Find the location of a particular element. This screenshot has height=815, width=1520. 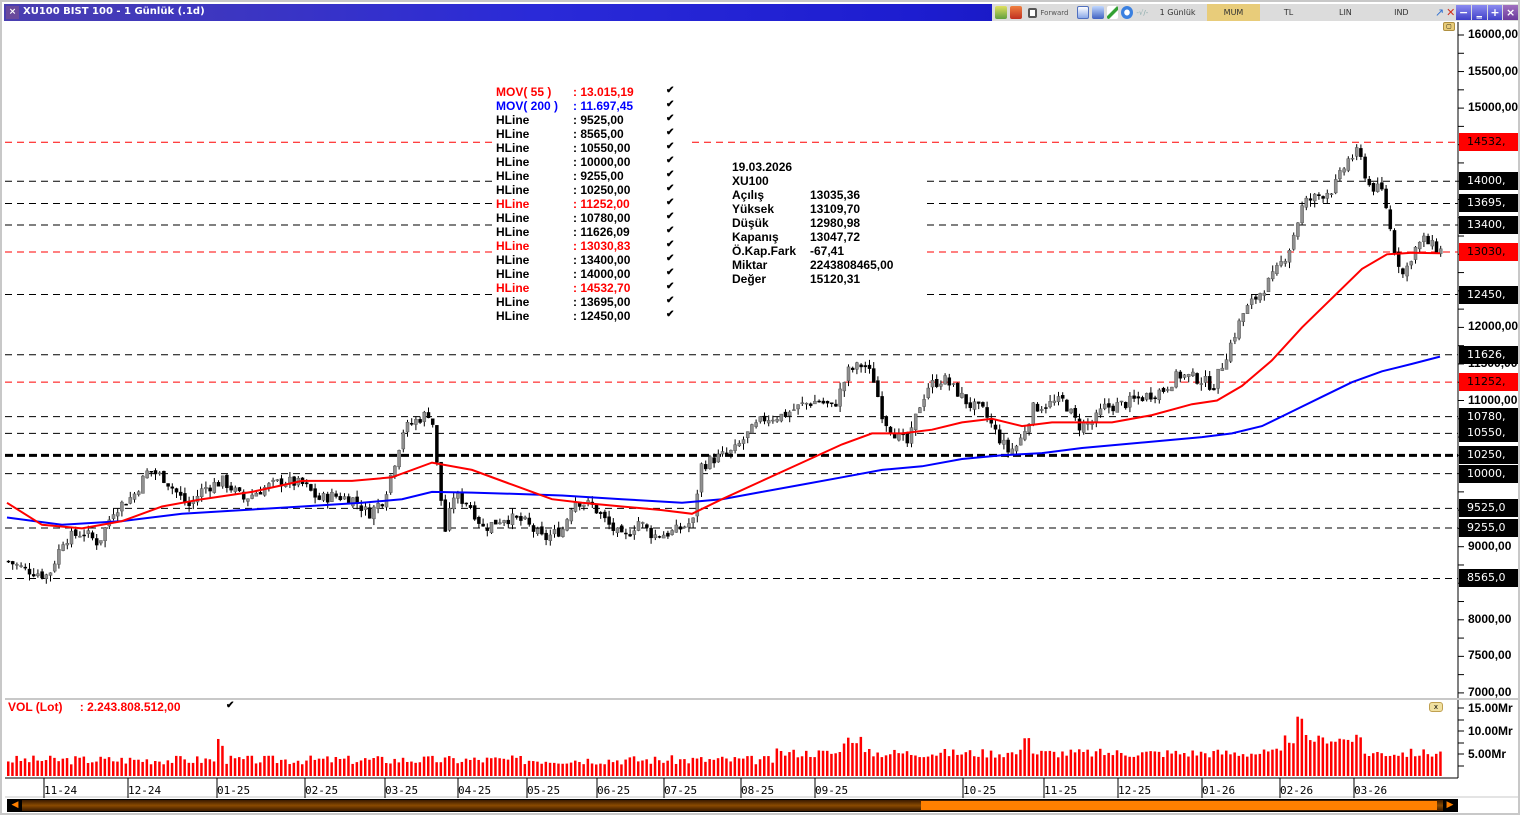

info-value: 15120,31 is located at coordinates (835, 279).